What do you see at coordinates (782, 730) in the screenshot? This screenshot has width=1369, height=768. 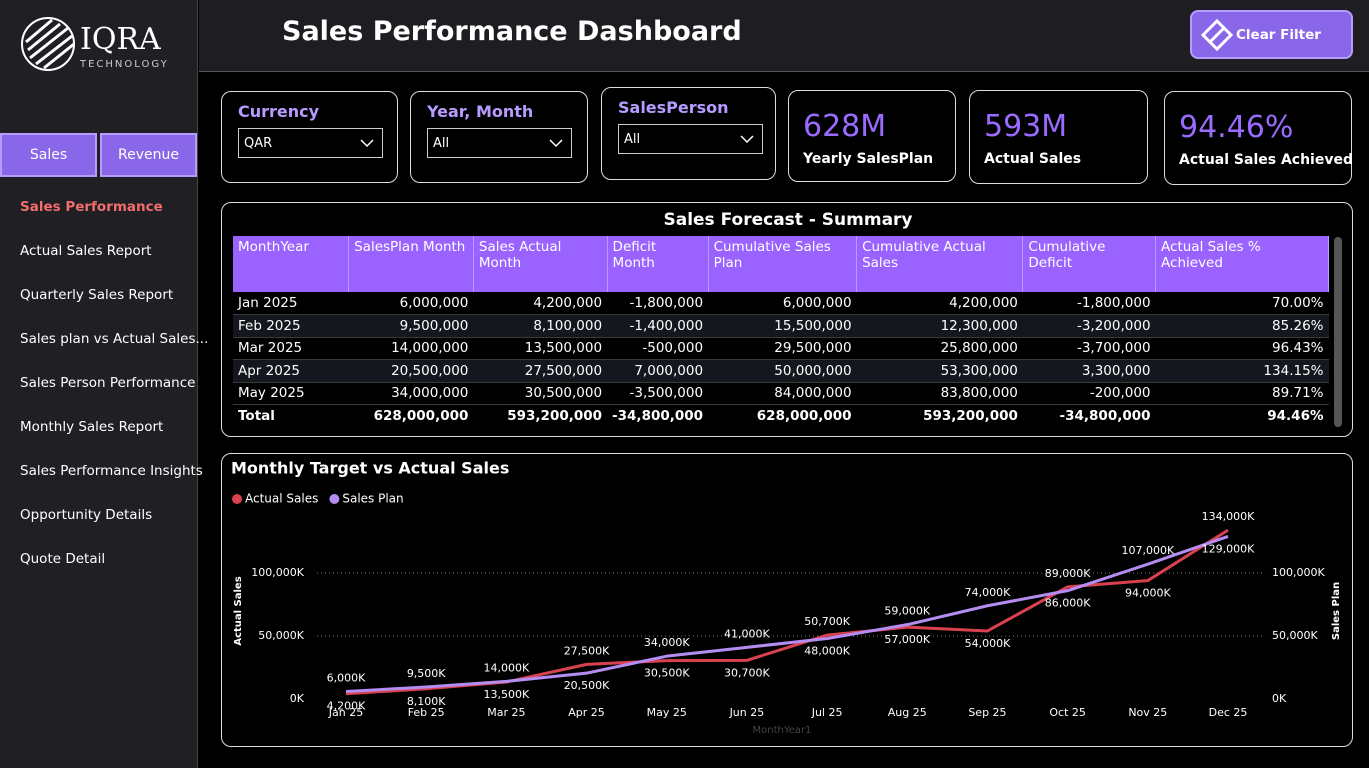 I see `x-axis-title: MonthYear1` at bounding box center [782, 730].